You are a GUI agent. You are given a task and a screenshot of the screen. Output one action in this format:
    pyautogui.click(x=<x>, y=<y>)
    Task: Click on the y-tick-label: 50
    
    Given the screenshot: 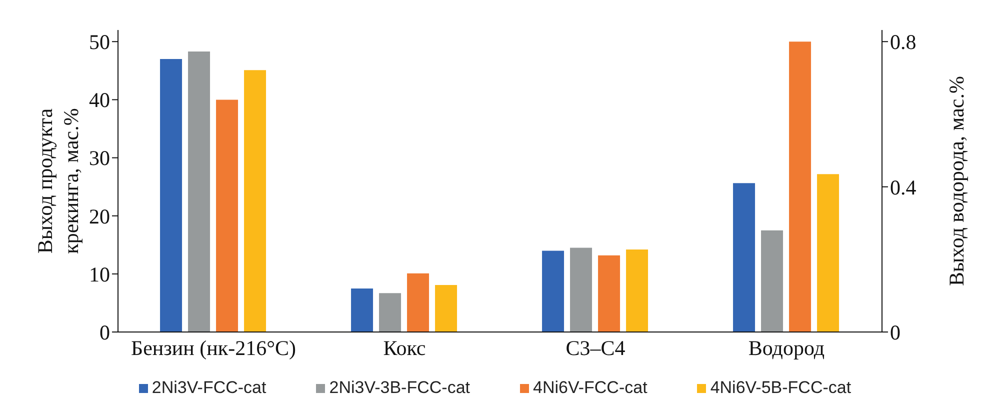 What is the action you would take?
    pyautogui.click(x=99, y=42)
    